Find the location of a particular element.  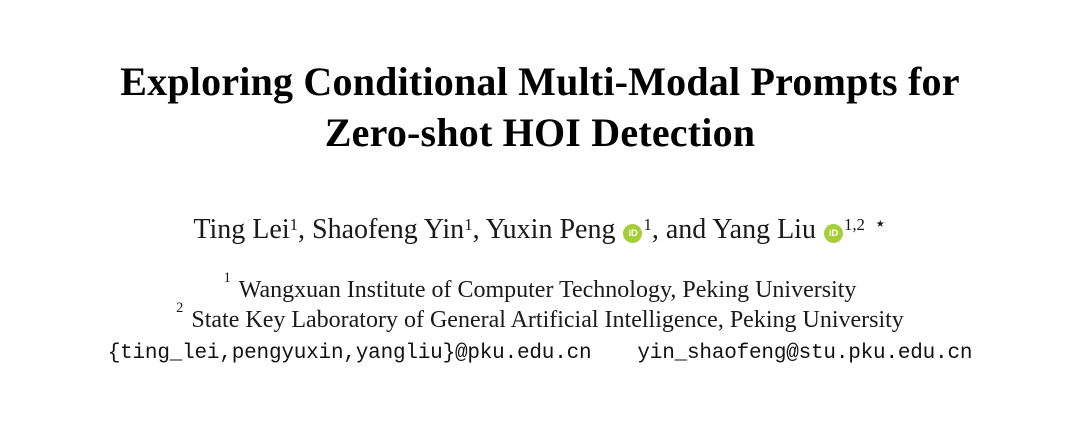

author-separator-3: , and is located at coordinates (682, 229).